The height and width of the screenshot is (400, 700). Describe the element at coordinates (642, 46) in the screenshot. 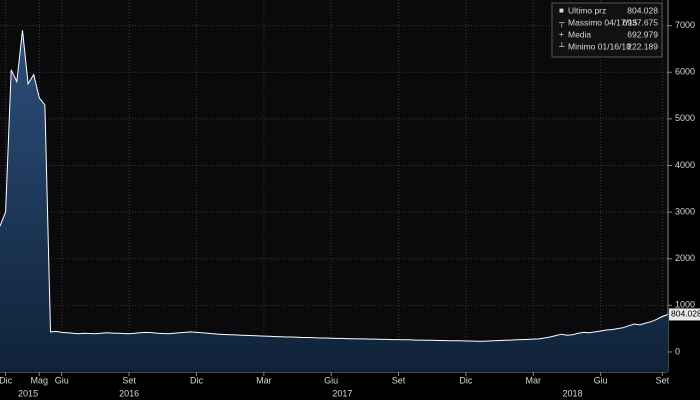

I see `legend-value: 222.189` at that location.